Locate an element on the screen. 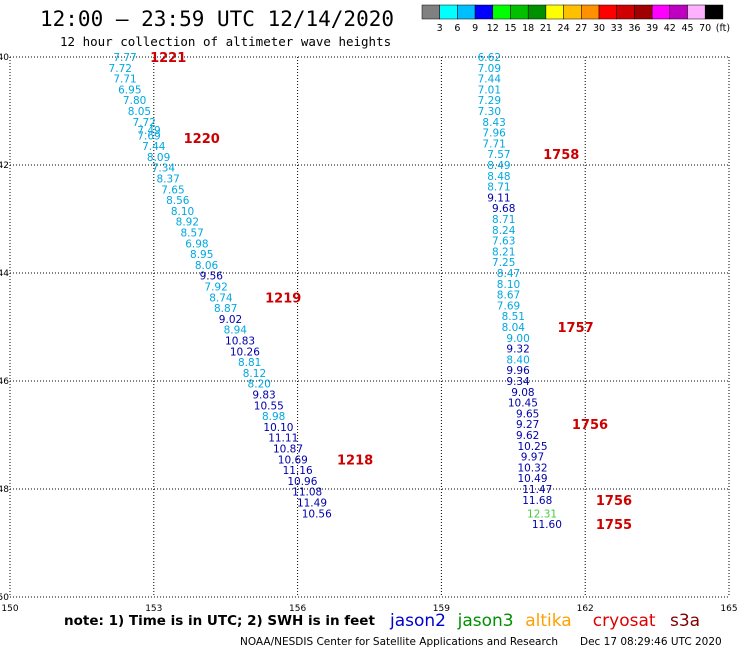 Image resolution: width=740 pixels, height=650 pixels. colorbar-tick-label: (ft) is located at coordinates (723, 28).